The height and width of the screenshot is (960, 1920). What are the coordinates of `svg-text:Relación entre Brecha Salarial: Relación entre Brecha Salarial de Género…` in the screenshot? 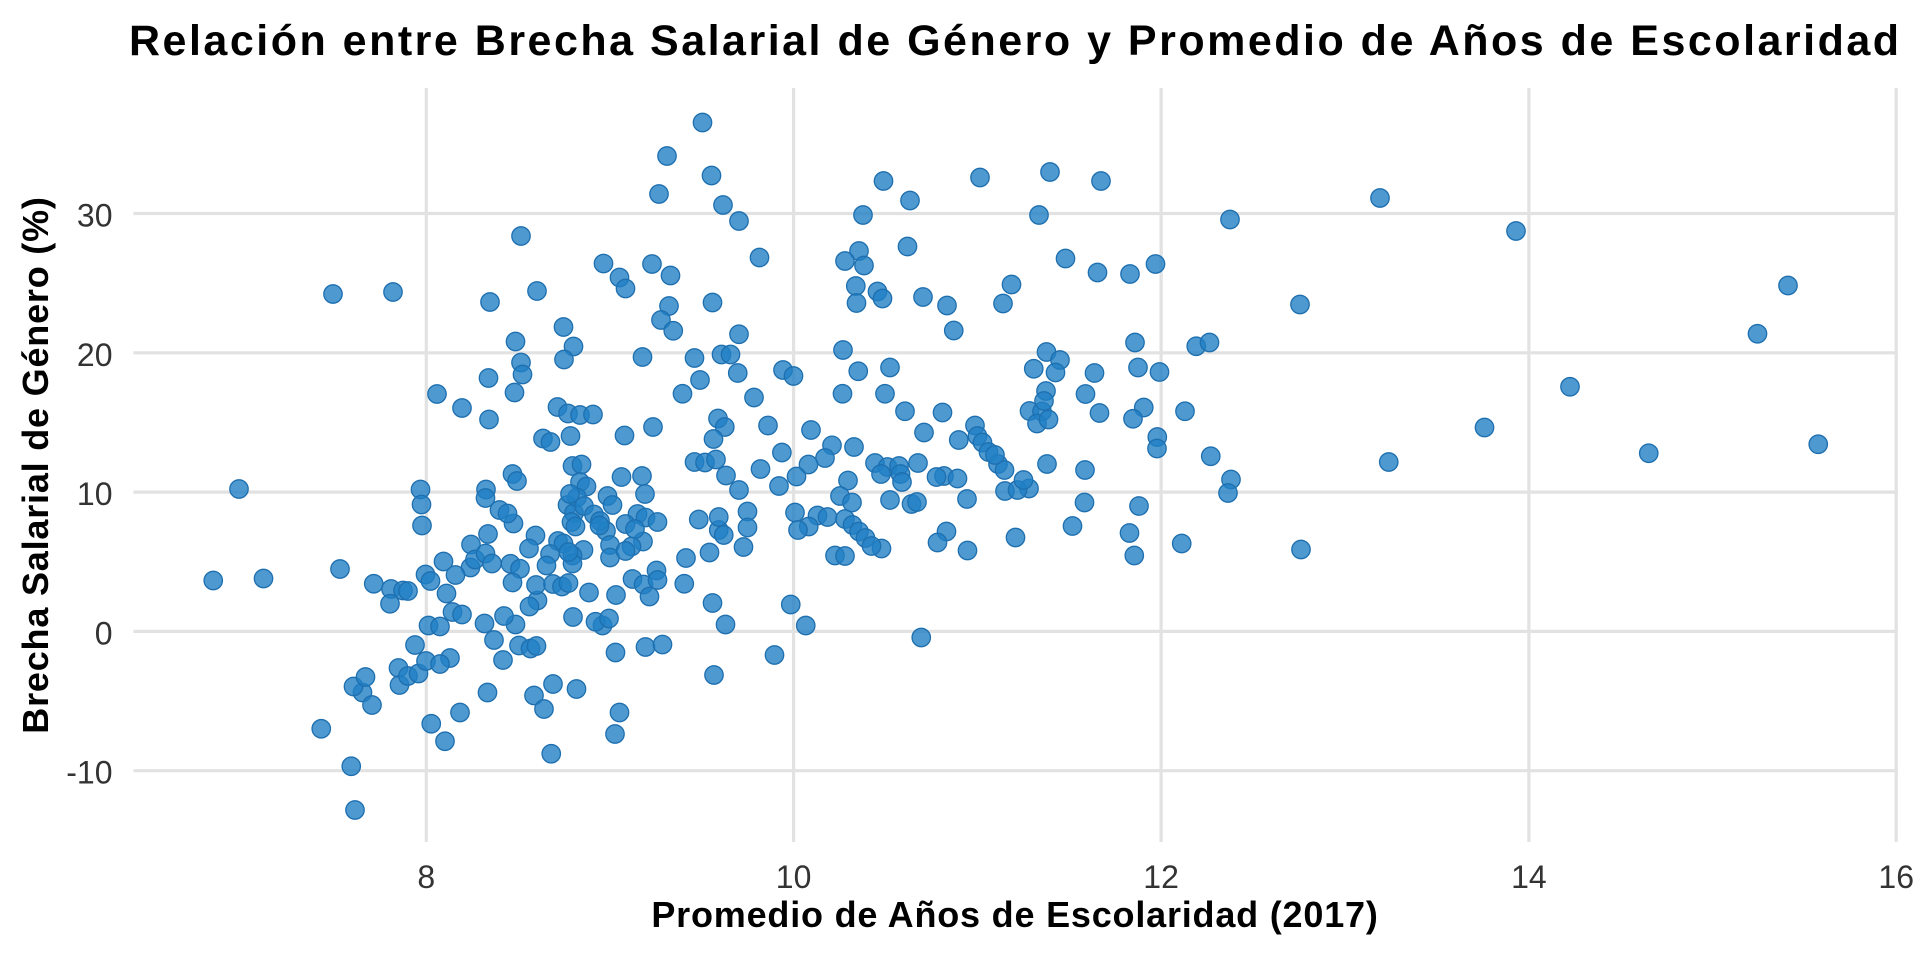 It's located at (1015, 41).